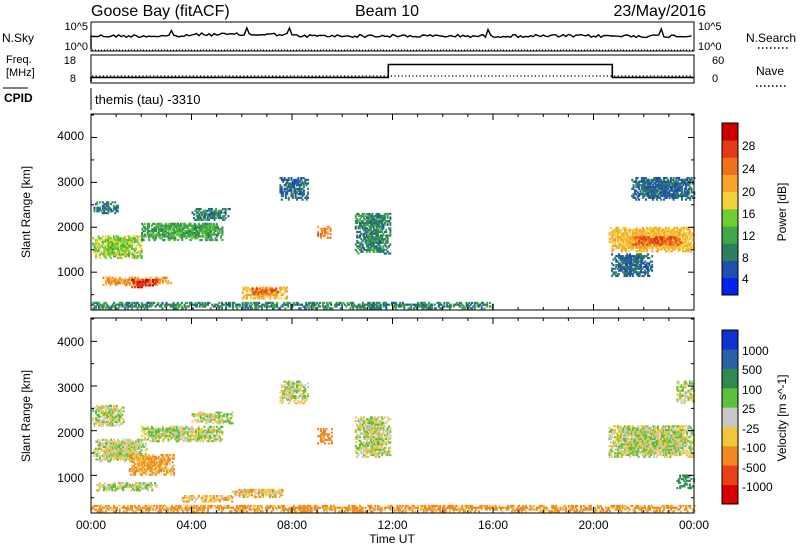 This screenshot has height=554, width=800. I want to click on frequency-series-line, so click(392, 72).